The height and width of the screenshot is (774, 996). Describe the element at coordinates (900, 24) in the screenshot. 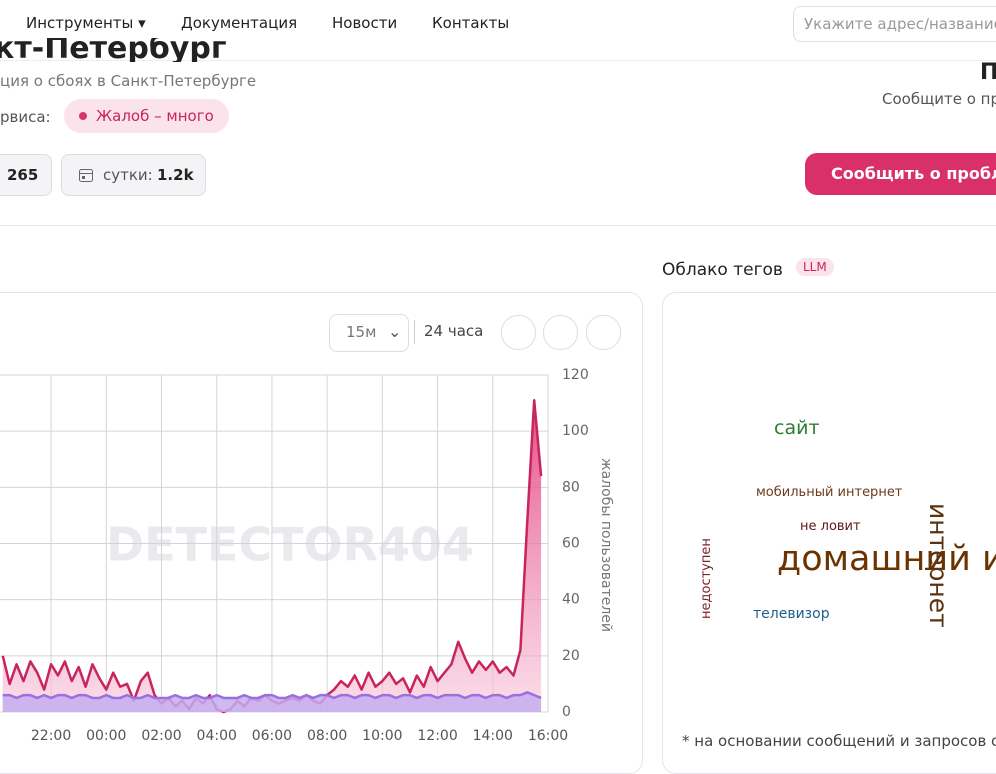

I see `search-placeholder: Укажите адрес/название` at that location.